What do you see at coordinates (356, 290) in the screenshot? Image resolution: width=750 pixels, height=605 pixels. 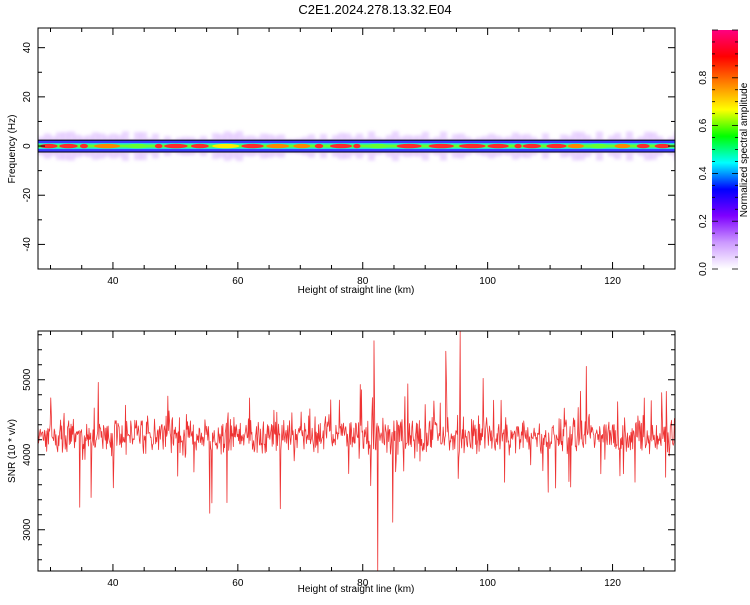 I see `spectrogram-x-axis-label: Height of straight line (km)` at bounding box center [356, 290].